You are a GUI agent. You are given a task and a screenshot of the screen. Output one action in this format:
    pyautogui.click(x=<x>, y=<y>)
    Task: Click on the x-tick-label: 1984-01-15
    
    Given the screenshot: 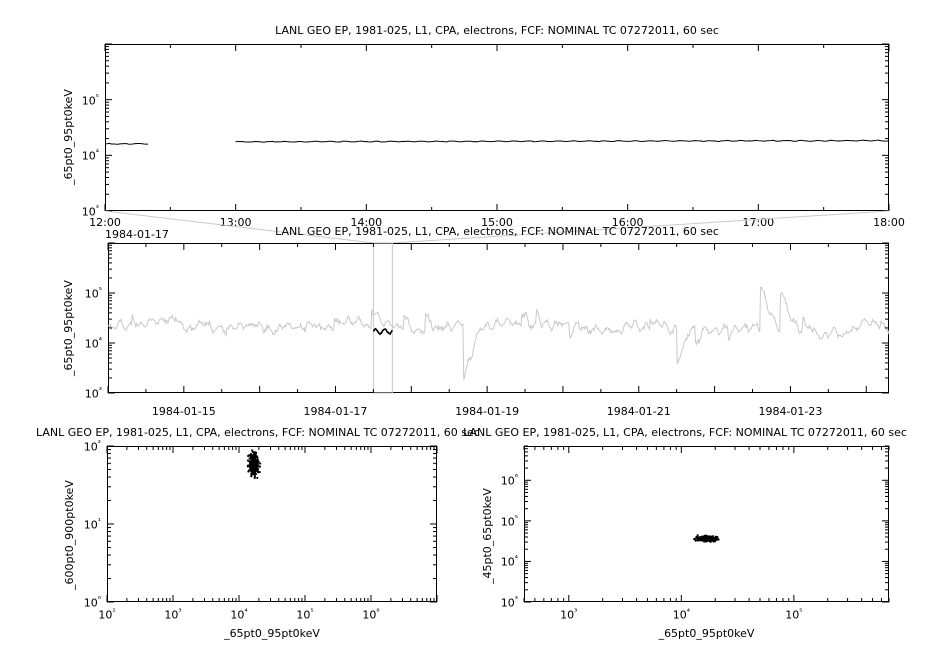 What is the action you would take?
    pyautogui.click(x=183, y=411)
    